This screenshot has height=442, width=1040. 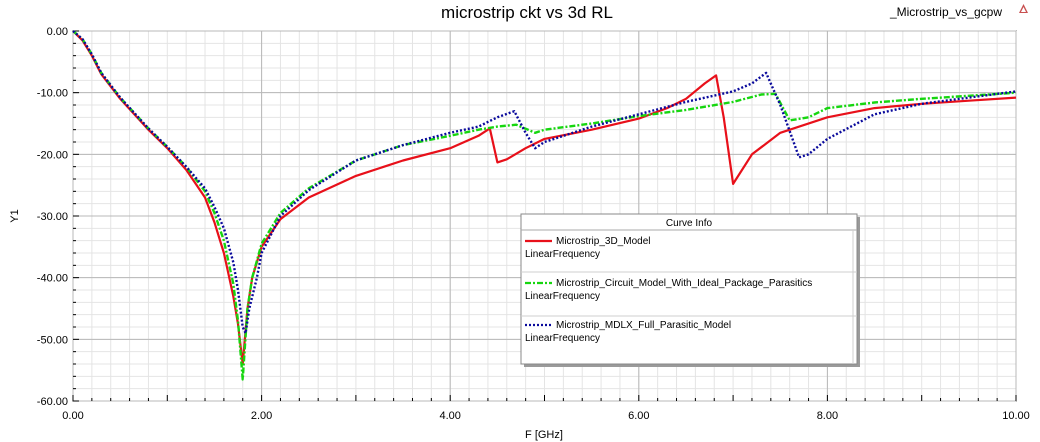 I want to click on y-tick-label: -40.00, so click(x=52, y=279).